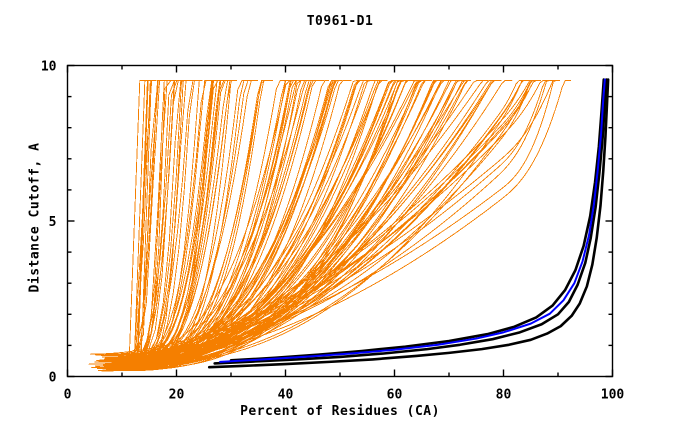  What do you see at coordinates (613, 395) in the screenshot?
I see `svg-text: 100` at bounding box center [613, 395].